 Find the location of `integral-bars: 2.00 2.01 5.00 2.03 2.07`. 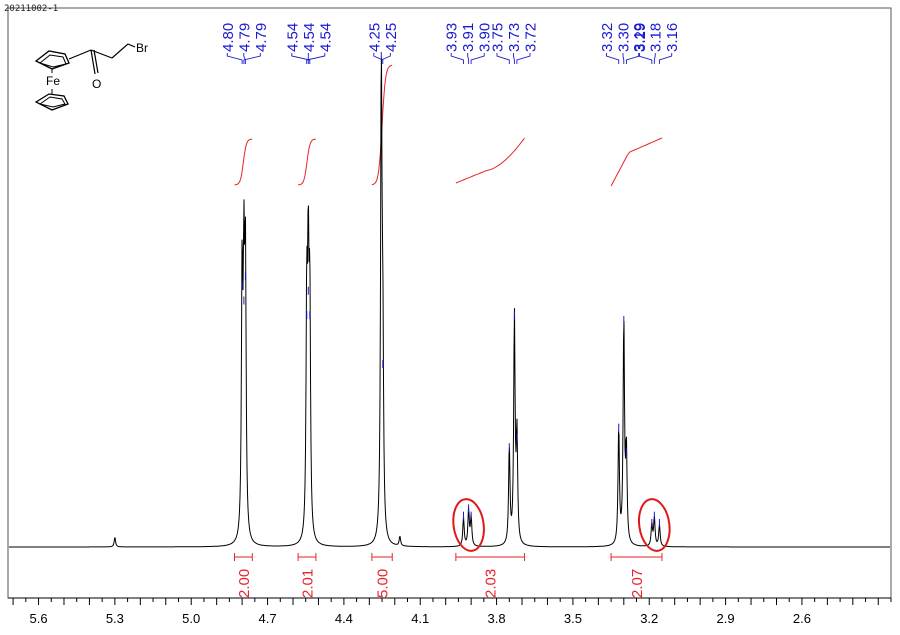

integral-bars: 2.00 2.01 5.00 2.03 2.07 is located at coordinates (448, 575).